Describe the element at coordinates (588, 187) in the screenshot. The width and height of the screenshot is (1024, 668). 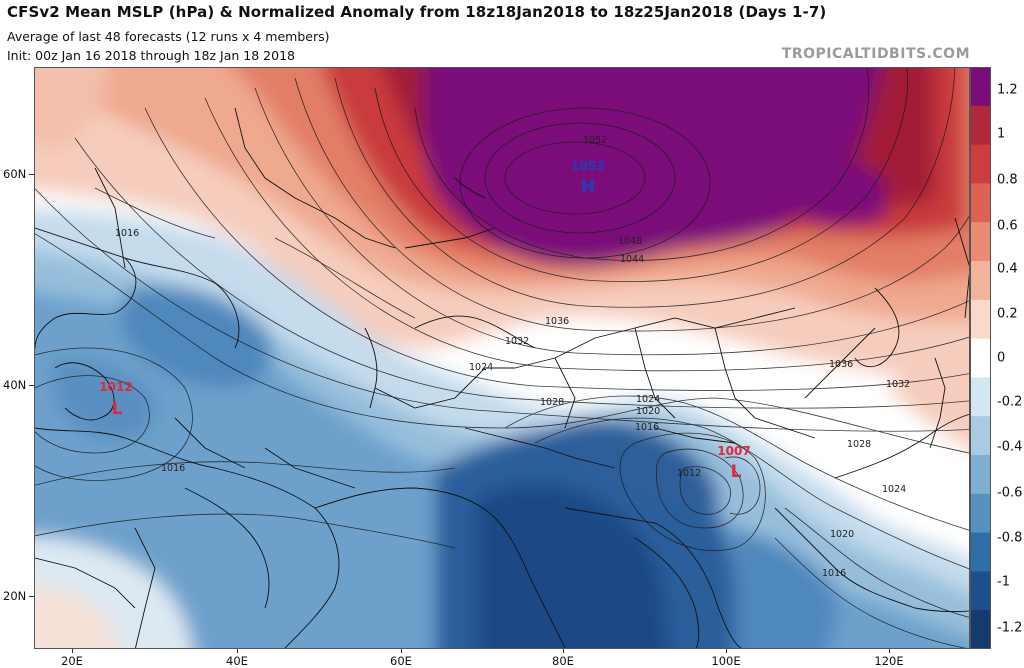
I see `high-center-marker: H` at that location.